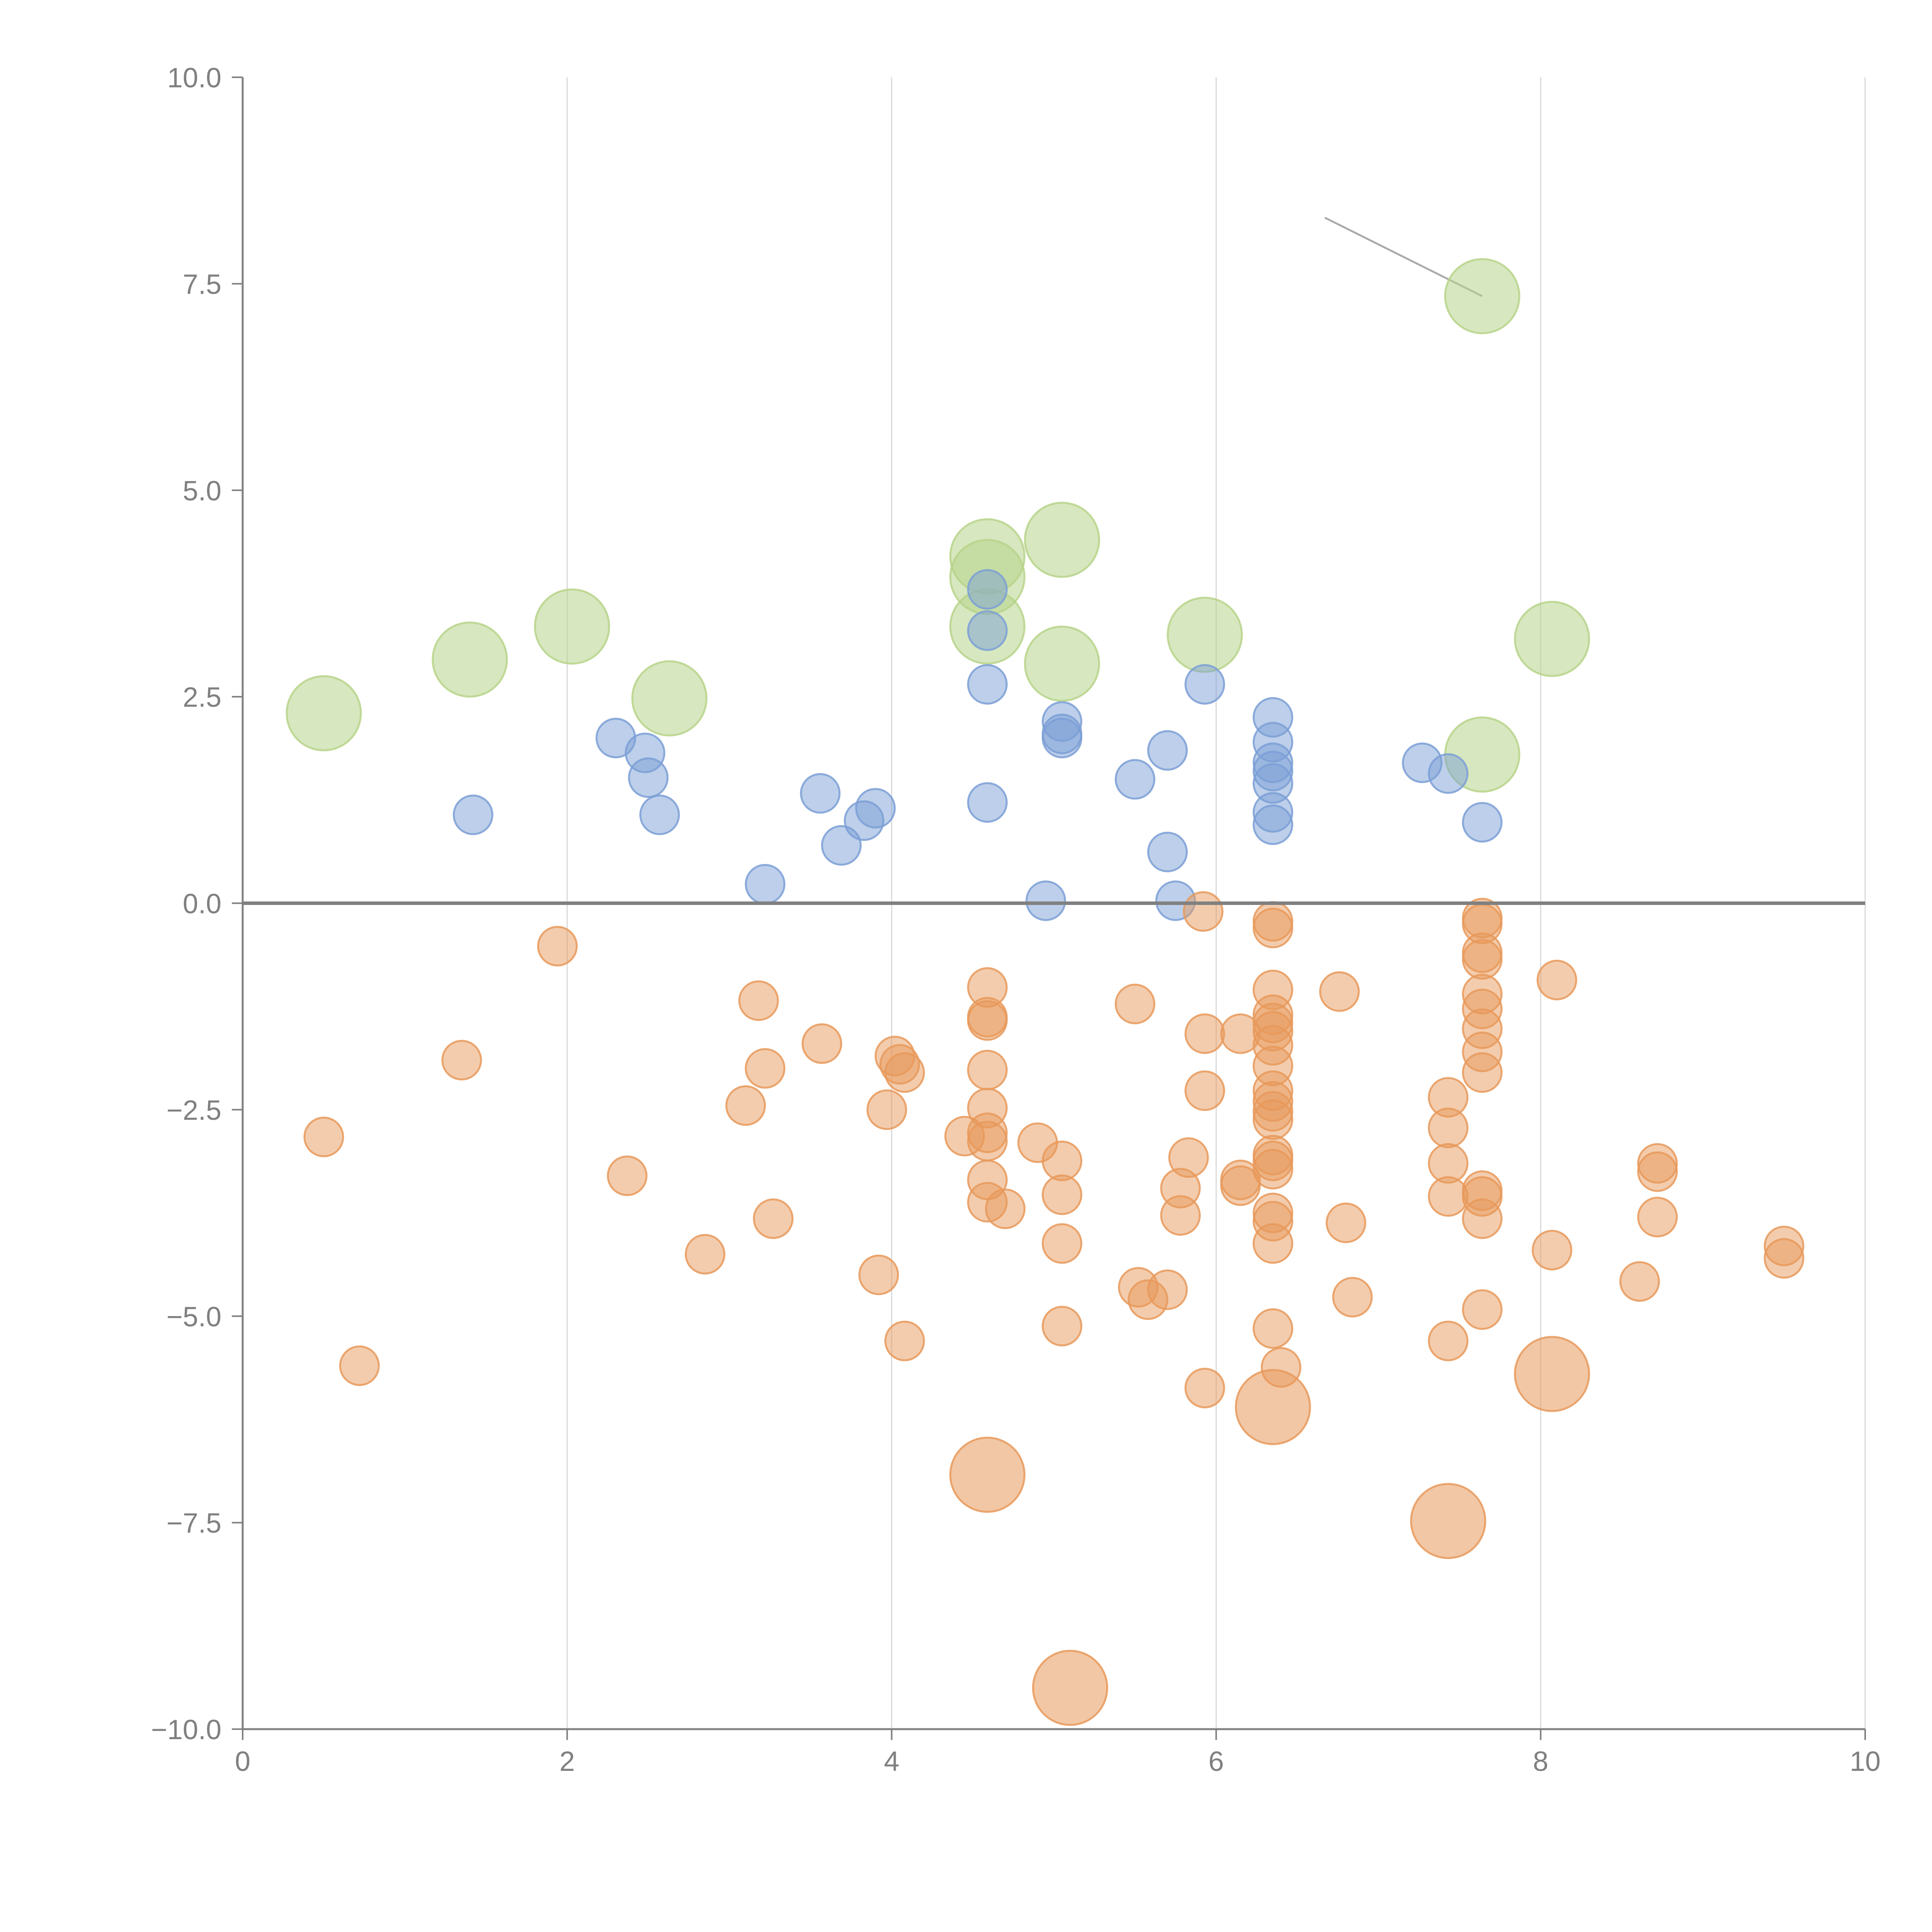 The image size is (1932, 1932). What do you see at coordinates (1540, 1761) in the screenshot?
I see `x-tick-label: 8` at bounding box center [1540, 1761].